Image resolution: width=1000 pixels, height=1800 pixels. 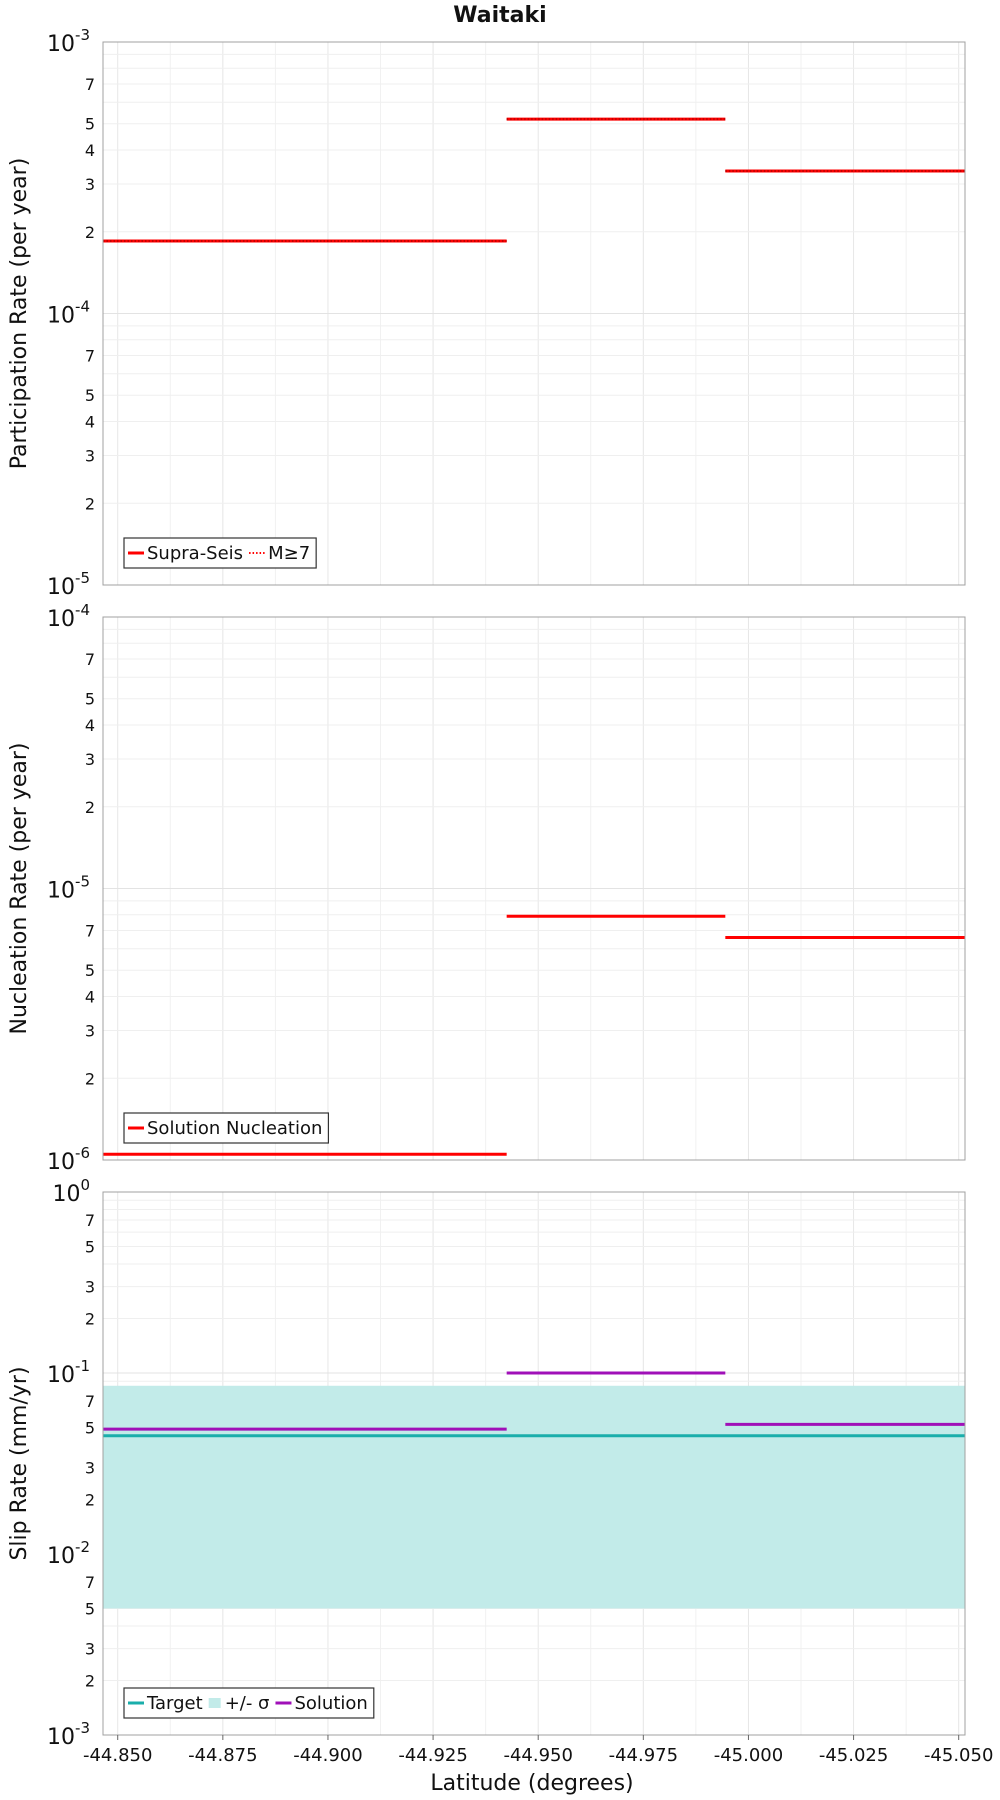 What do you see at coordinates (214, 1703) in the screenshot?
I see `legend-swatch--` at bounding box center [214, 1703].